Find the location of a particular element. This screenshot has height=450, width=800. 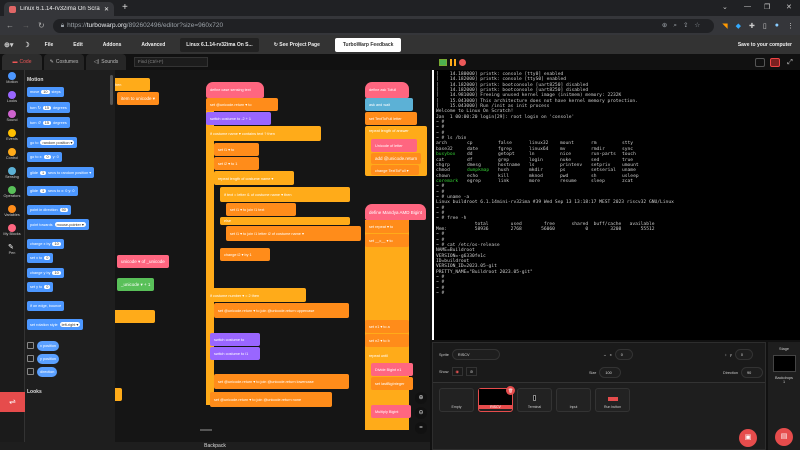

profile-avatar: ● is located at coordinates (776, 25).